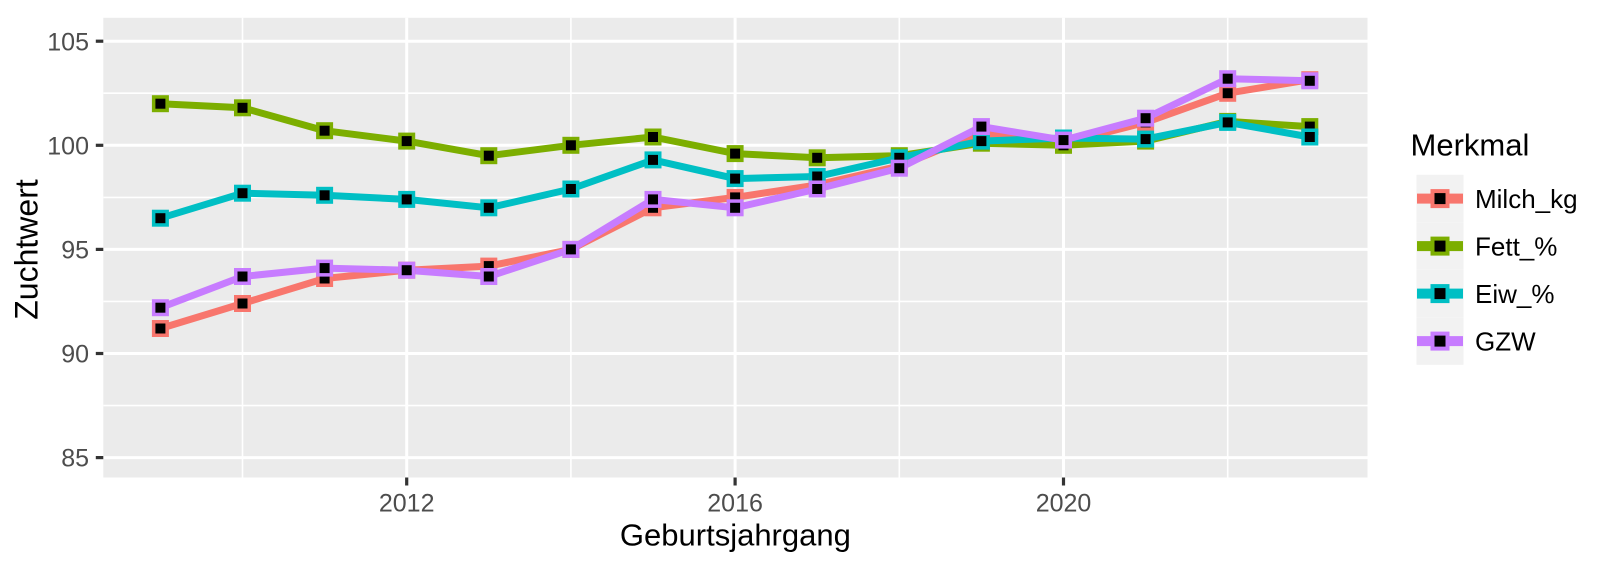 The height and width of the screenshot is (568, 1600). I want to click on svg-text: 2012, so click(407, 503).